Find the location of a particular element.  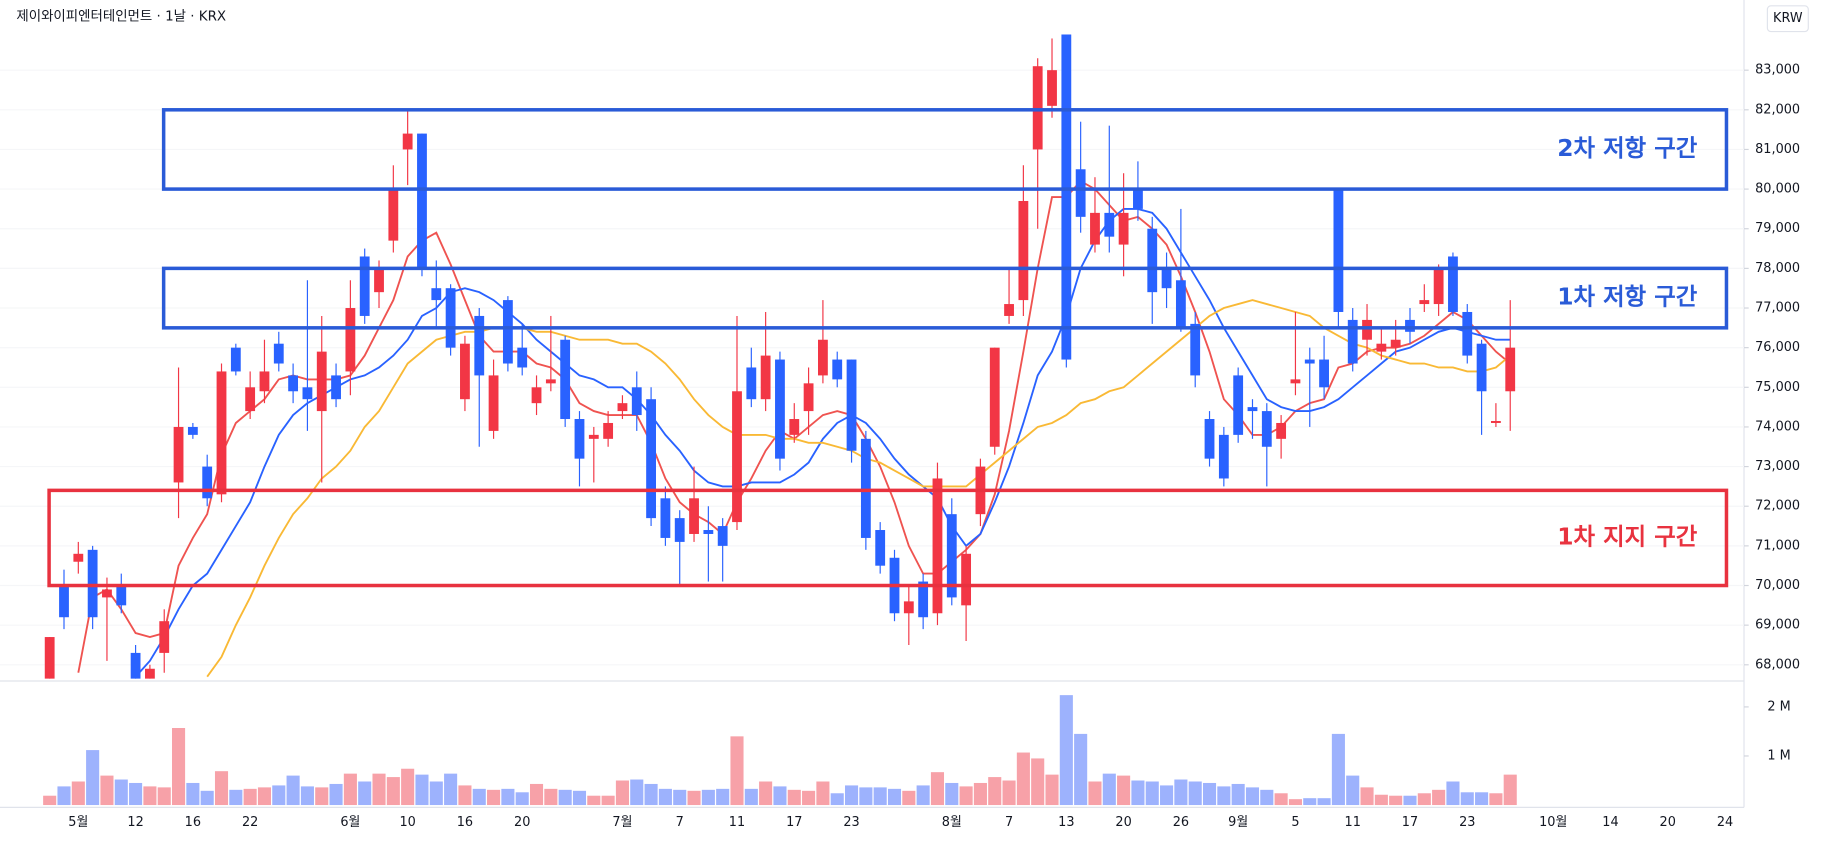

y-tick-label: 74,000 is located at coordinates (1777, 426).